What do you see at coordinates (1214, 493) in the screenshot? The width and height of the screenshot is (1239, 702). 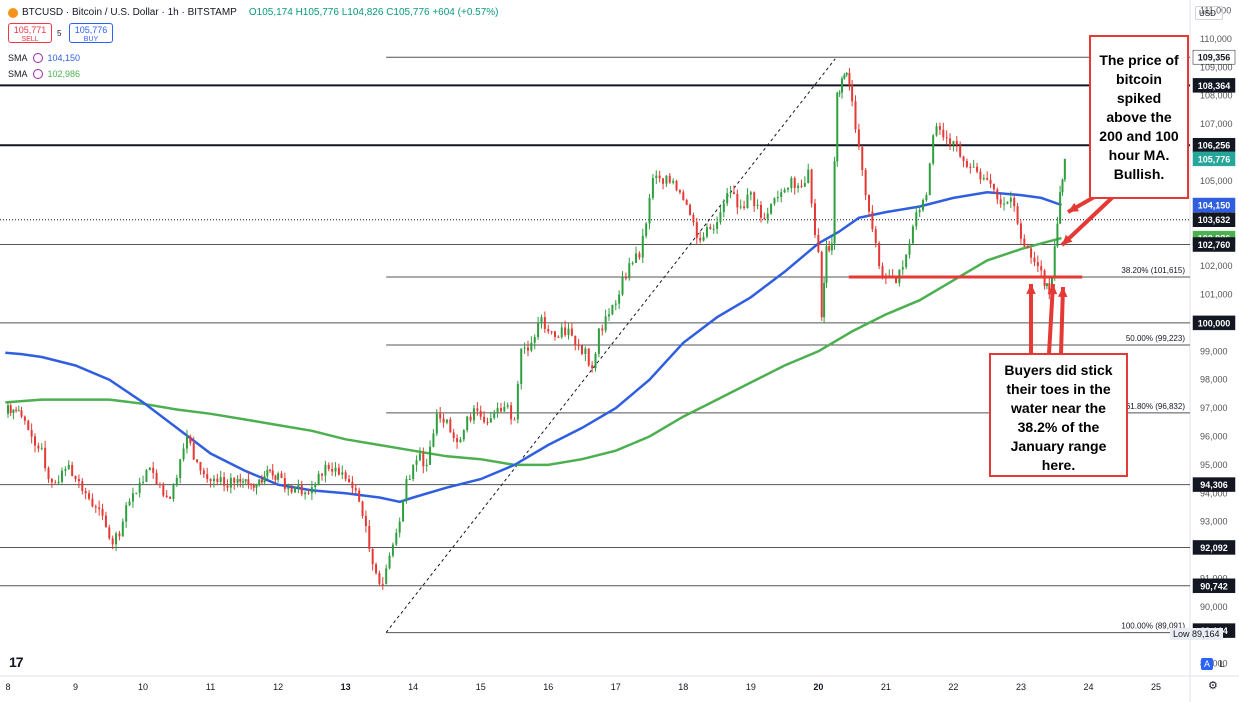 I see `y-tick-label: 94,000` at bounding box center [1214, 493].